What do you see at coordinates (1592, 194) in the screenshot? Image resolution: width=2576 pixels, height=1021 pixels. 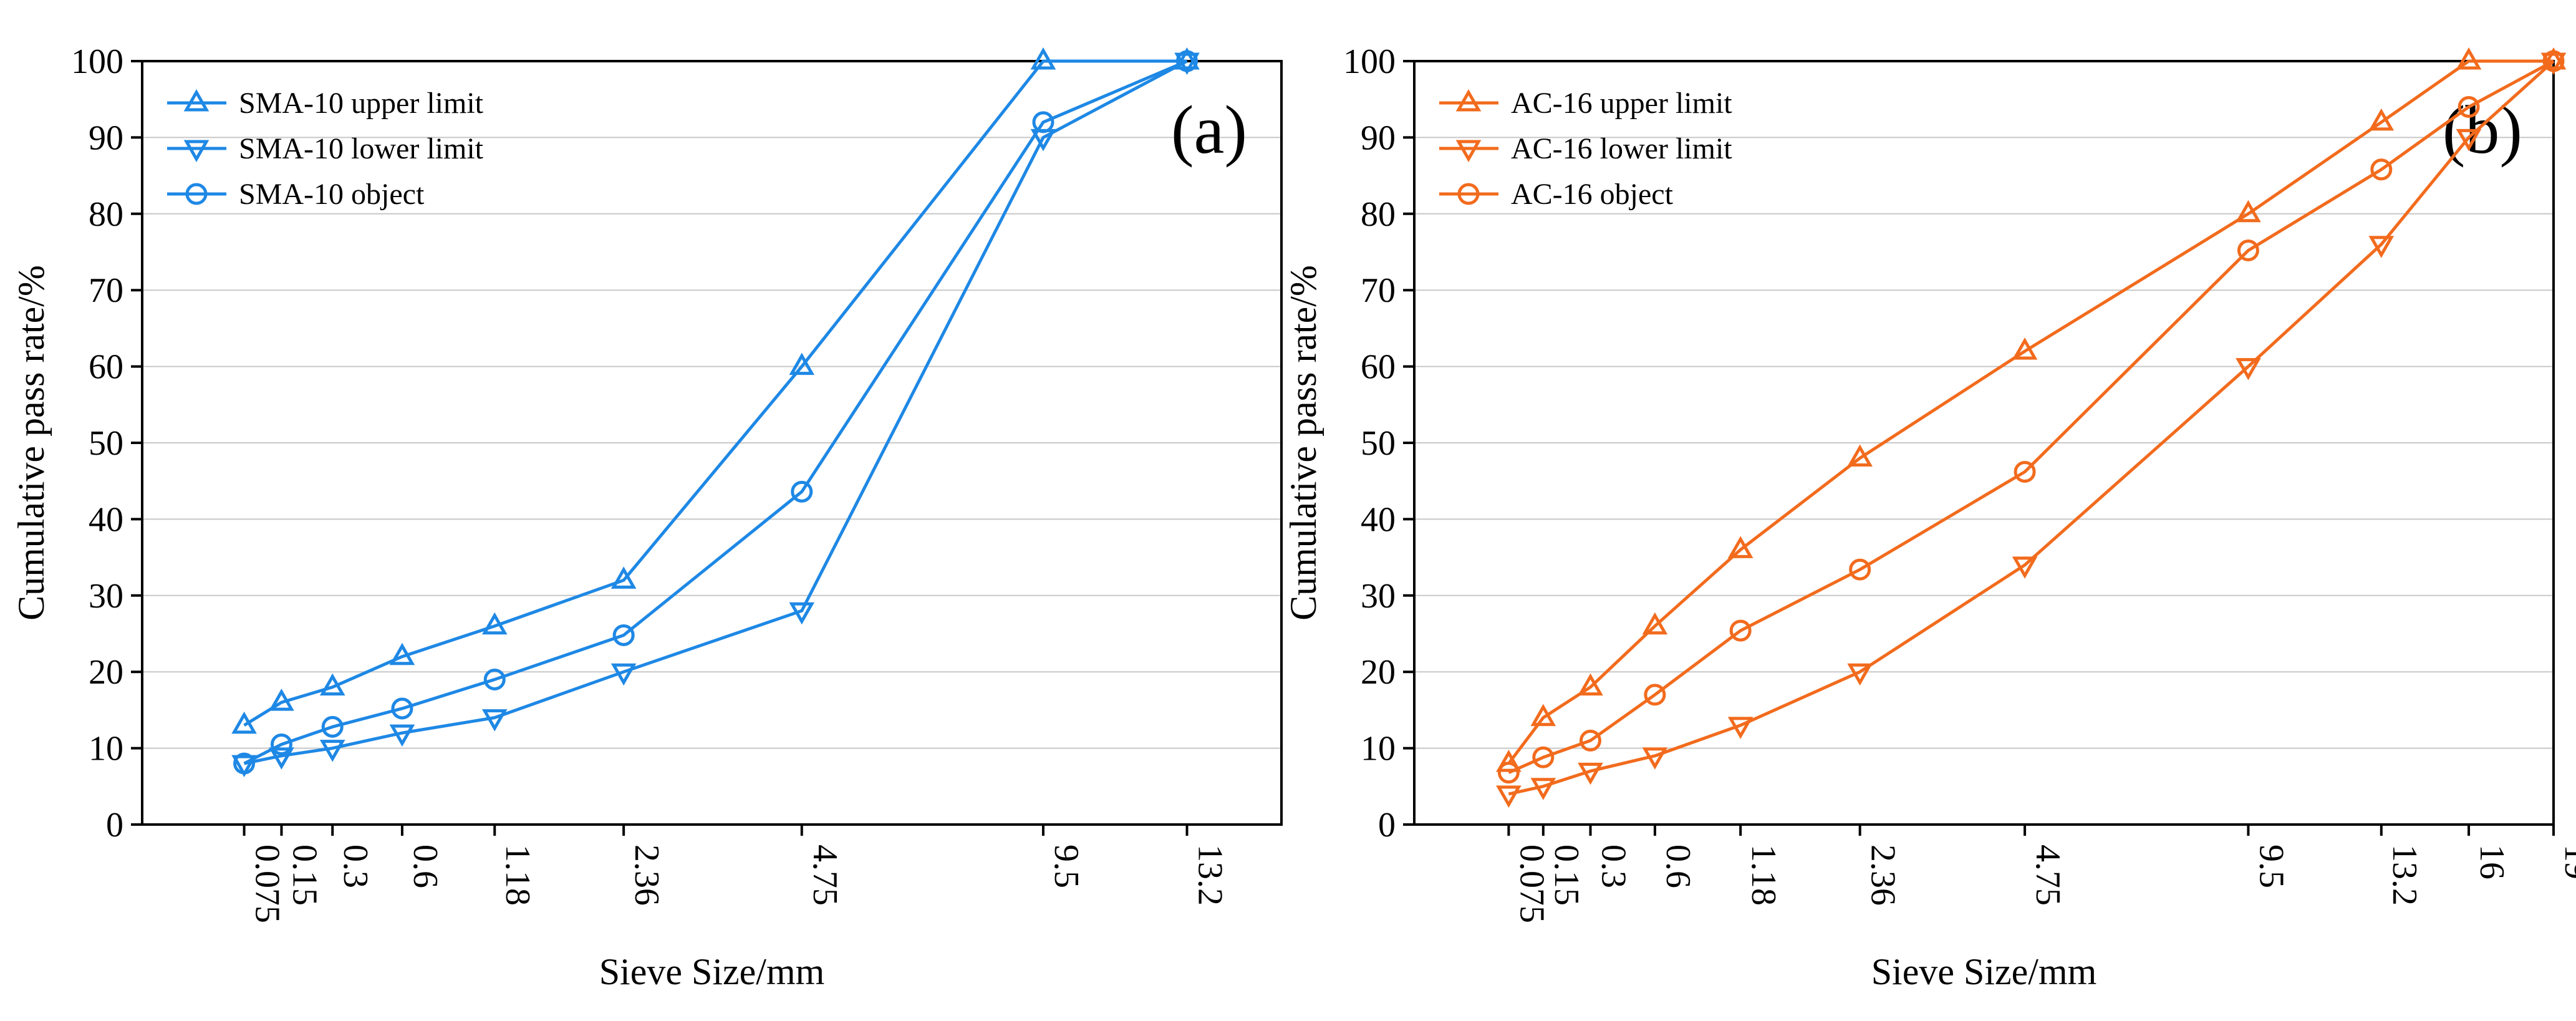 I see `legend-label: AC-16 object` at bounding box center [1592, 194].